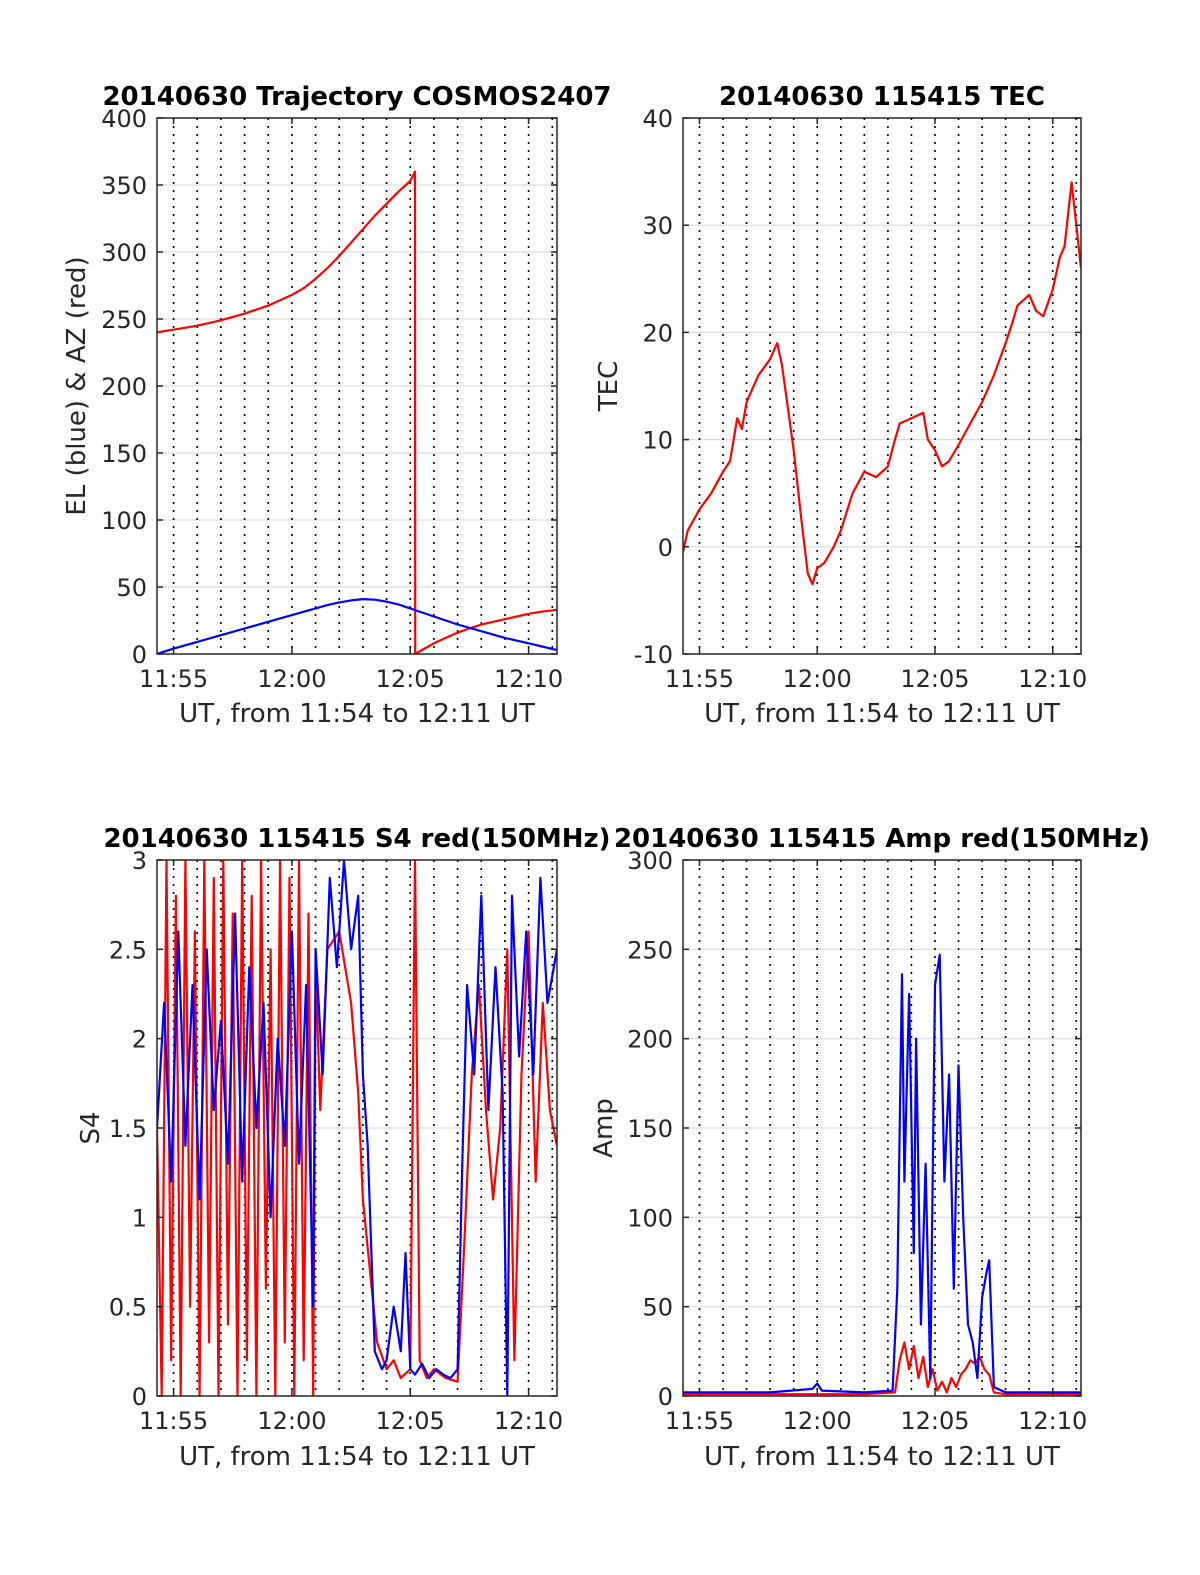 Image resolution: width=1200 pixels, height=1575 pixels. I want to click on tec-series, so click(882, 383).